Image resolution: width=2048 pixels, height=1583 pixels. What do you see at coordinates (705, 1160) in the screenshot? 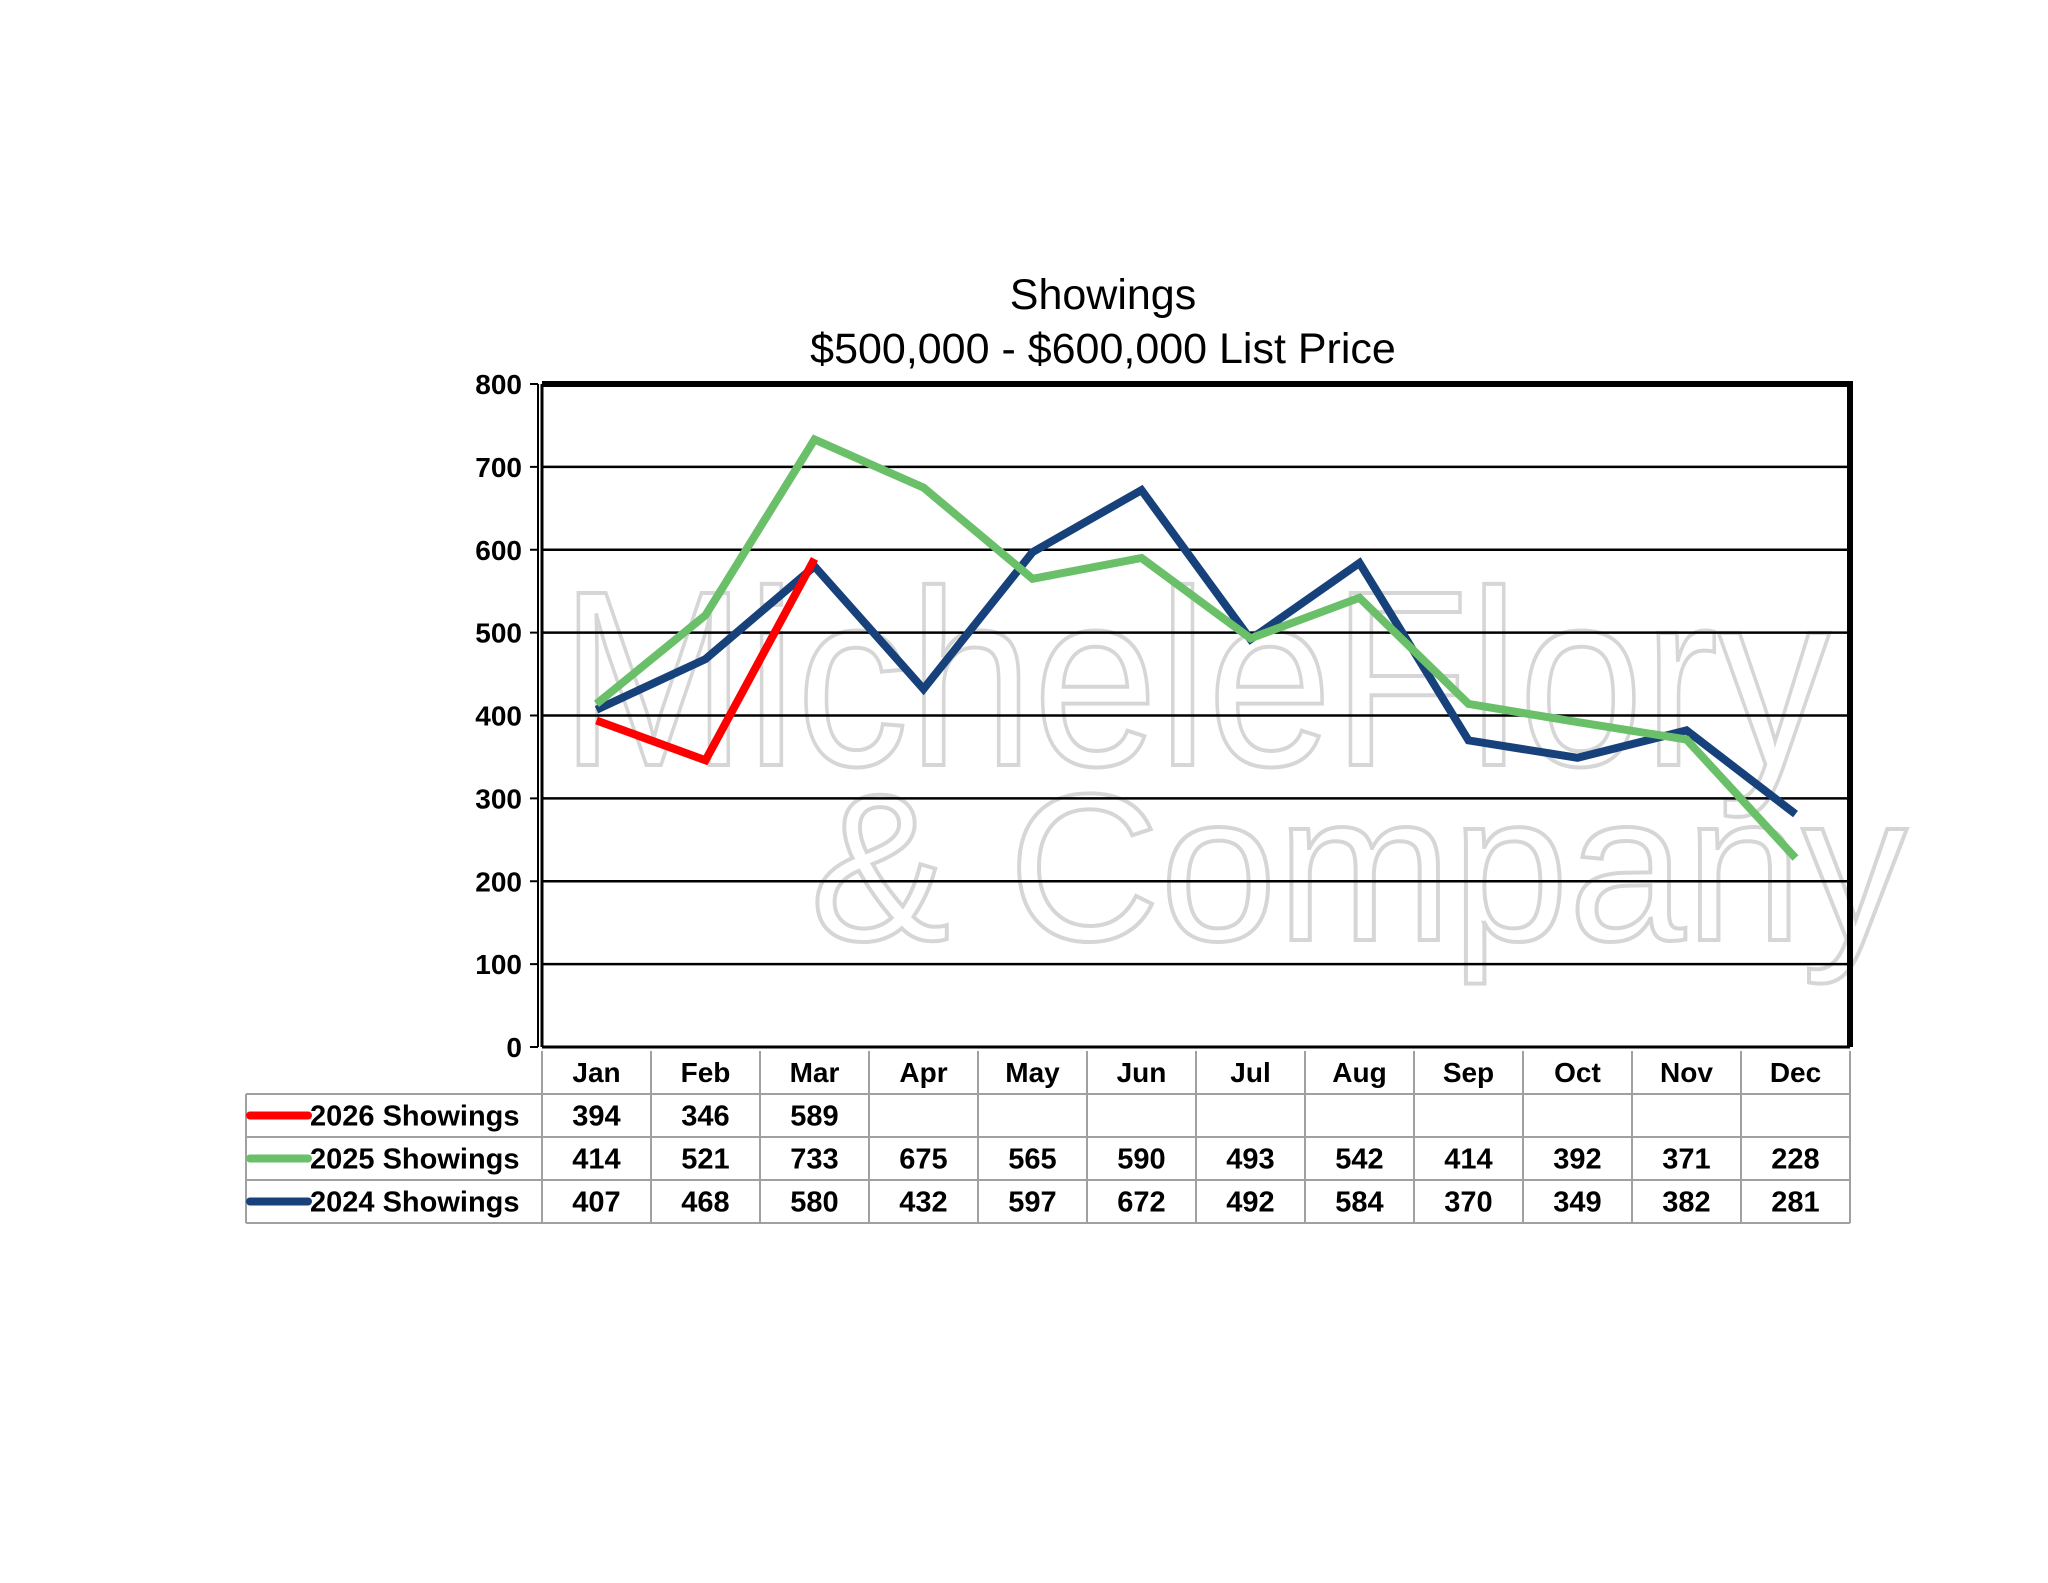
I see `table-cell: 521` at bounding box center [705, 1160].